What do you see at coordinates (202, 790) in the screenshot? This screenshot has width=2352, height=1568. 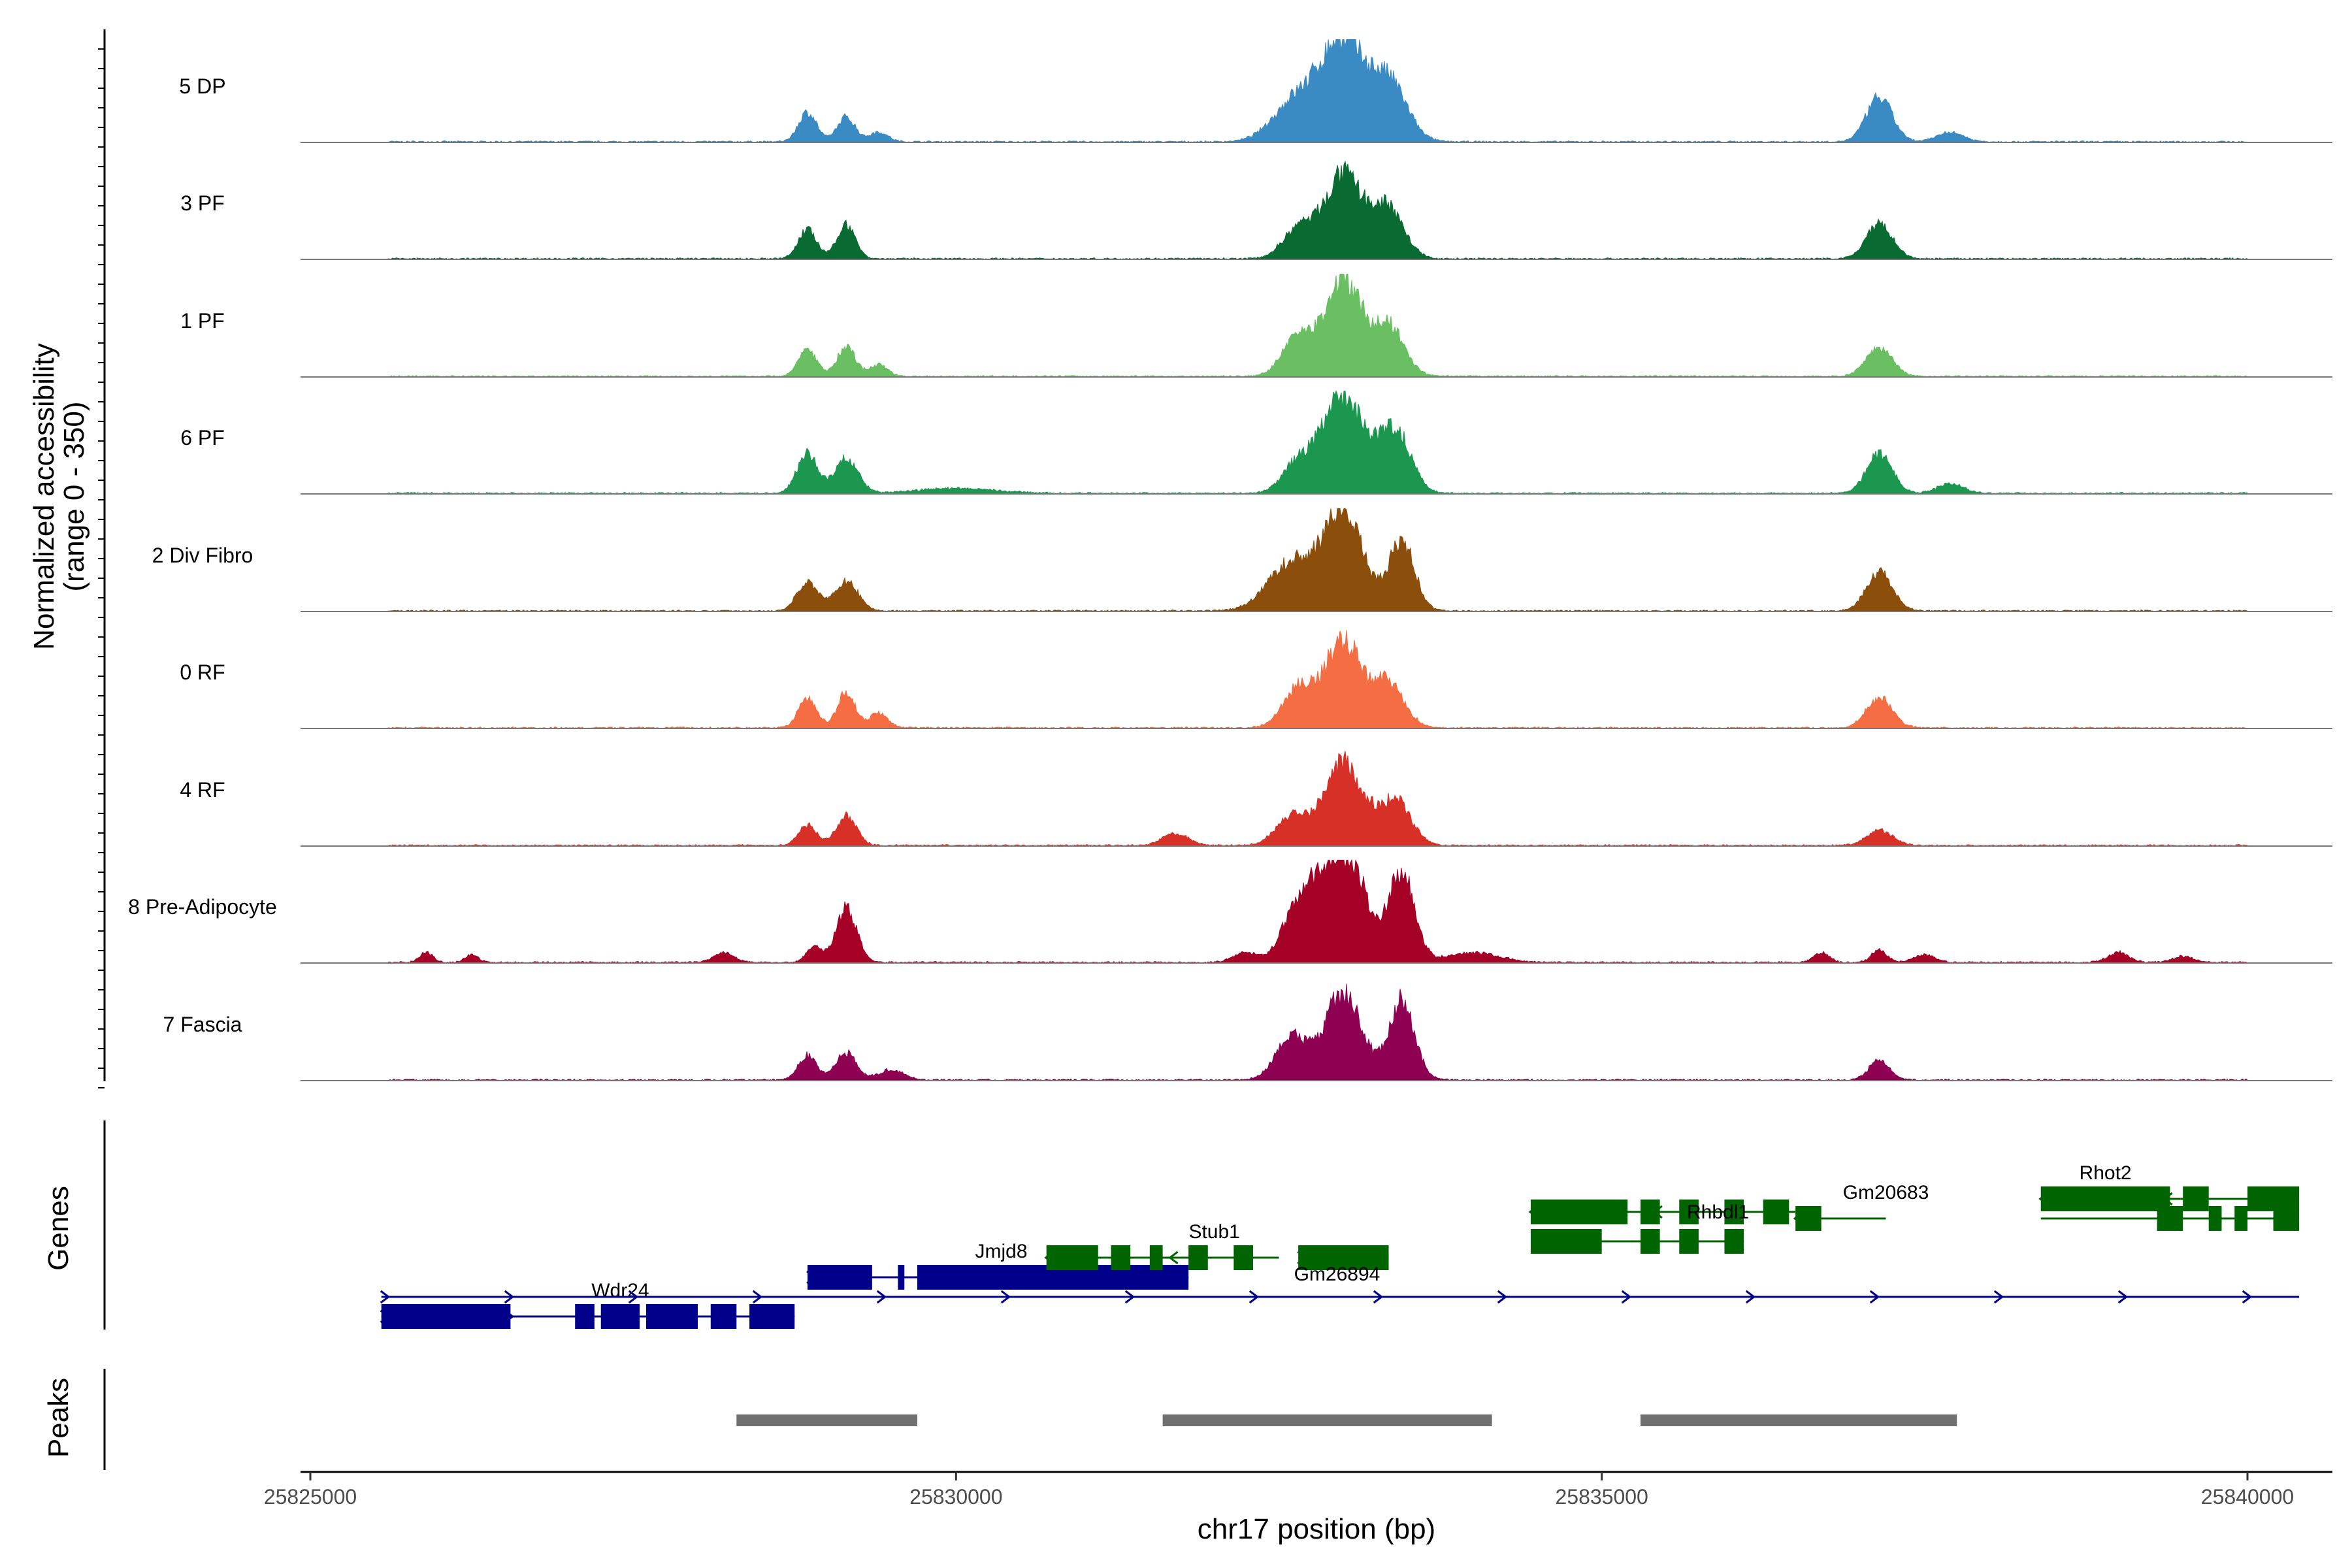 I see `track-label: 4 RF` at bounding box center [202, 790].